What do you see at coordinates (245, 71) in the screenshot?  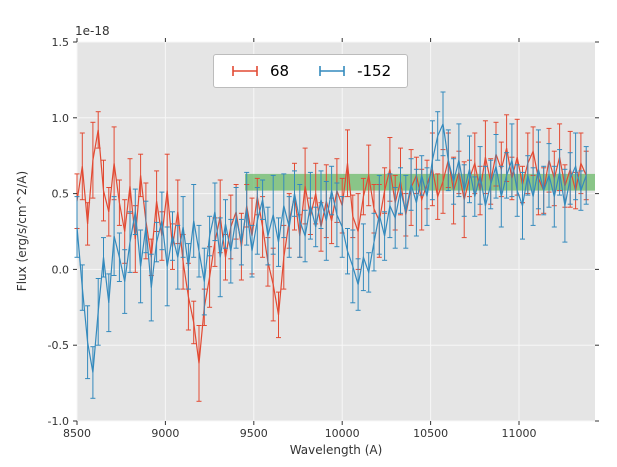 I see `errorbar-key-red-icon` at bounding box center [245, 71].